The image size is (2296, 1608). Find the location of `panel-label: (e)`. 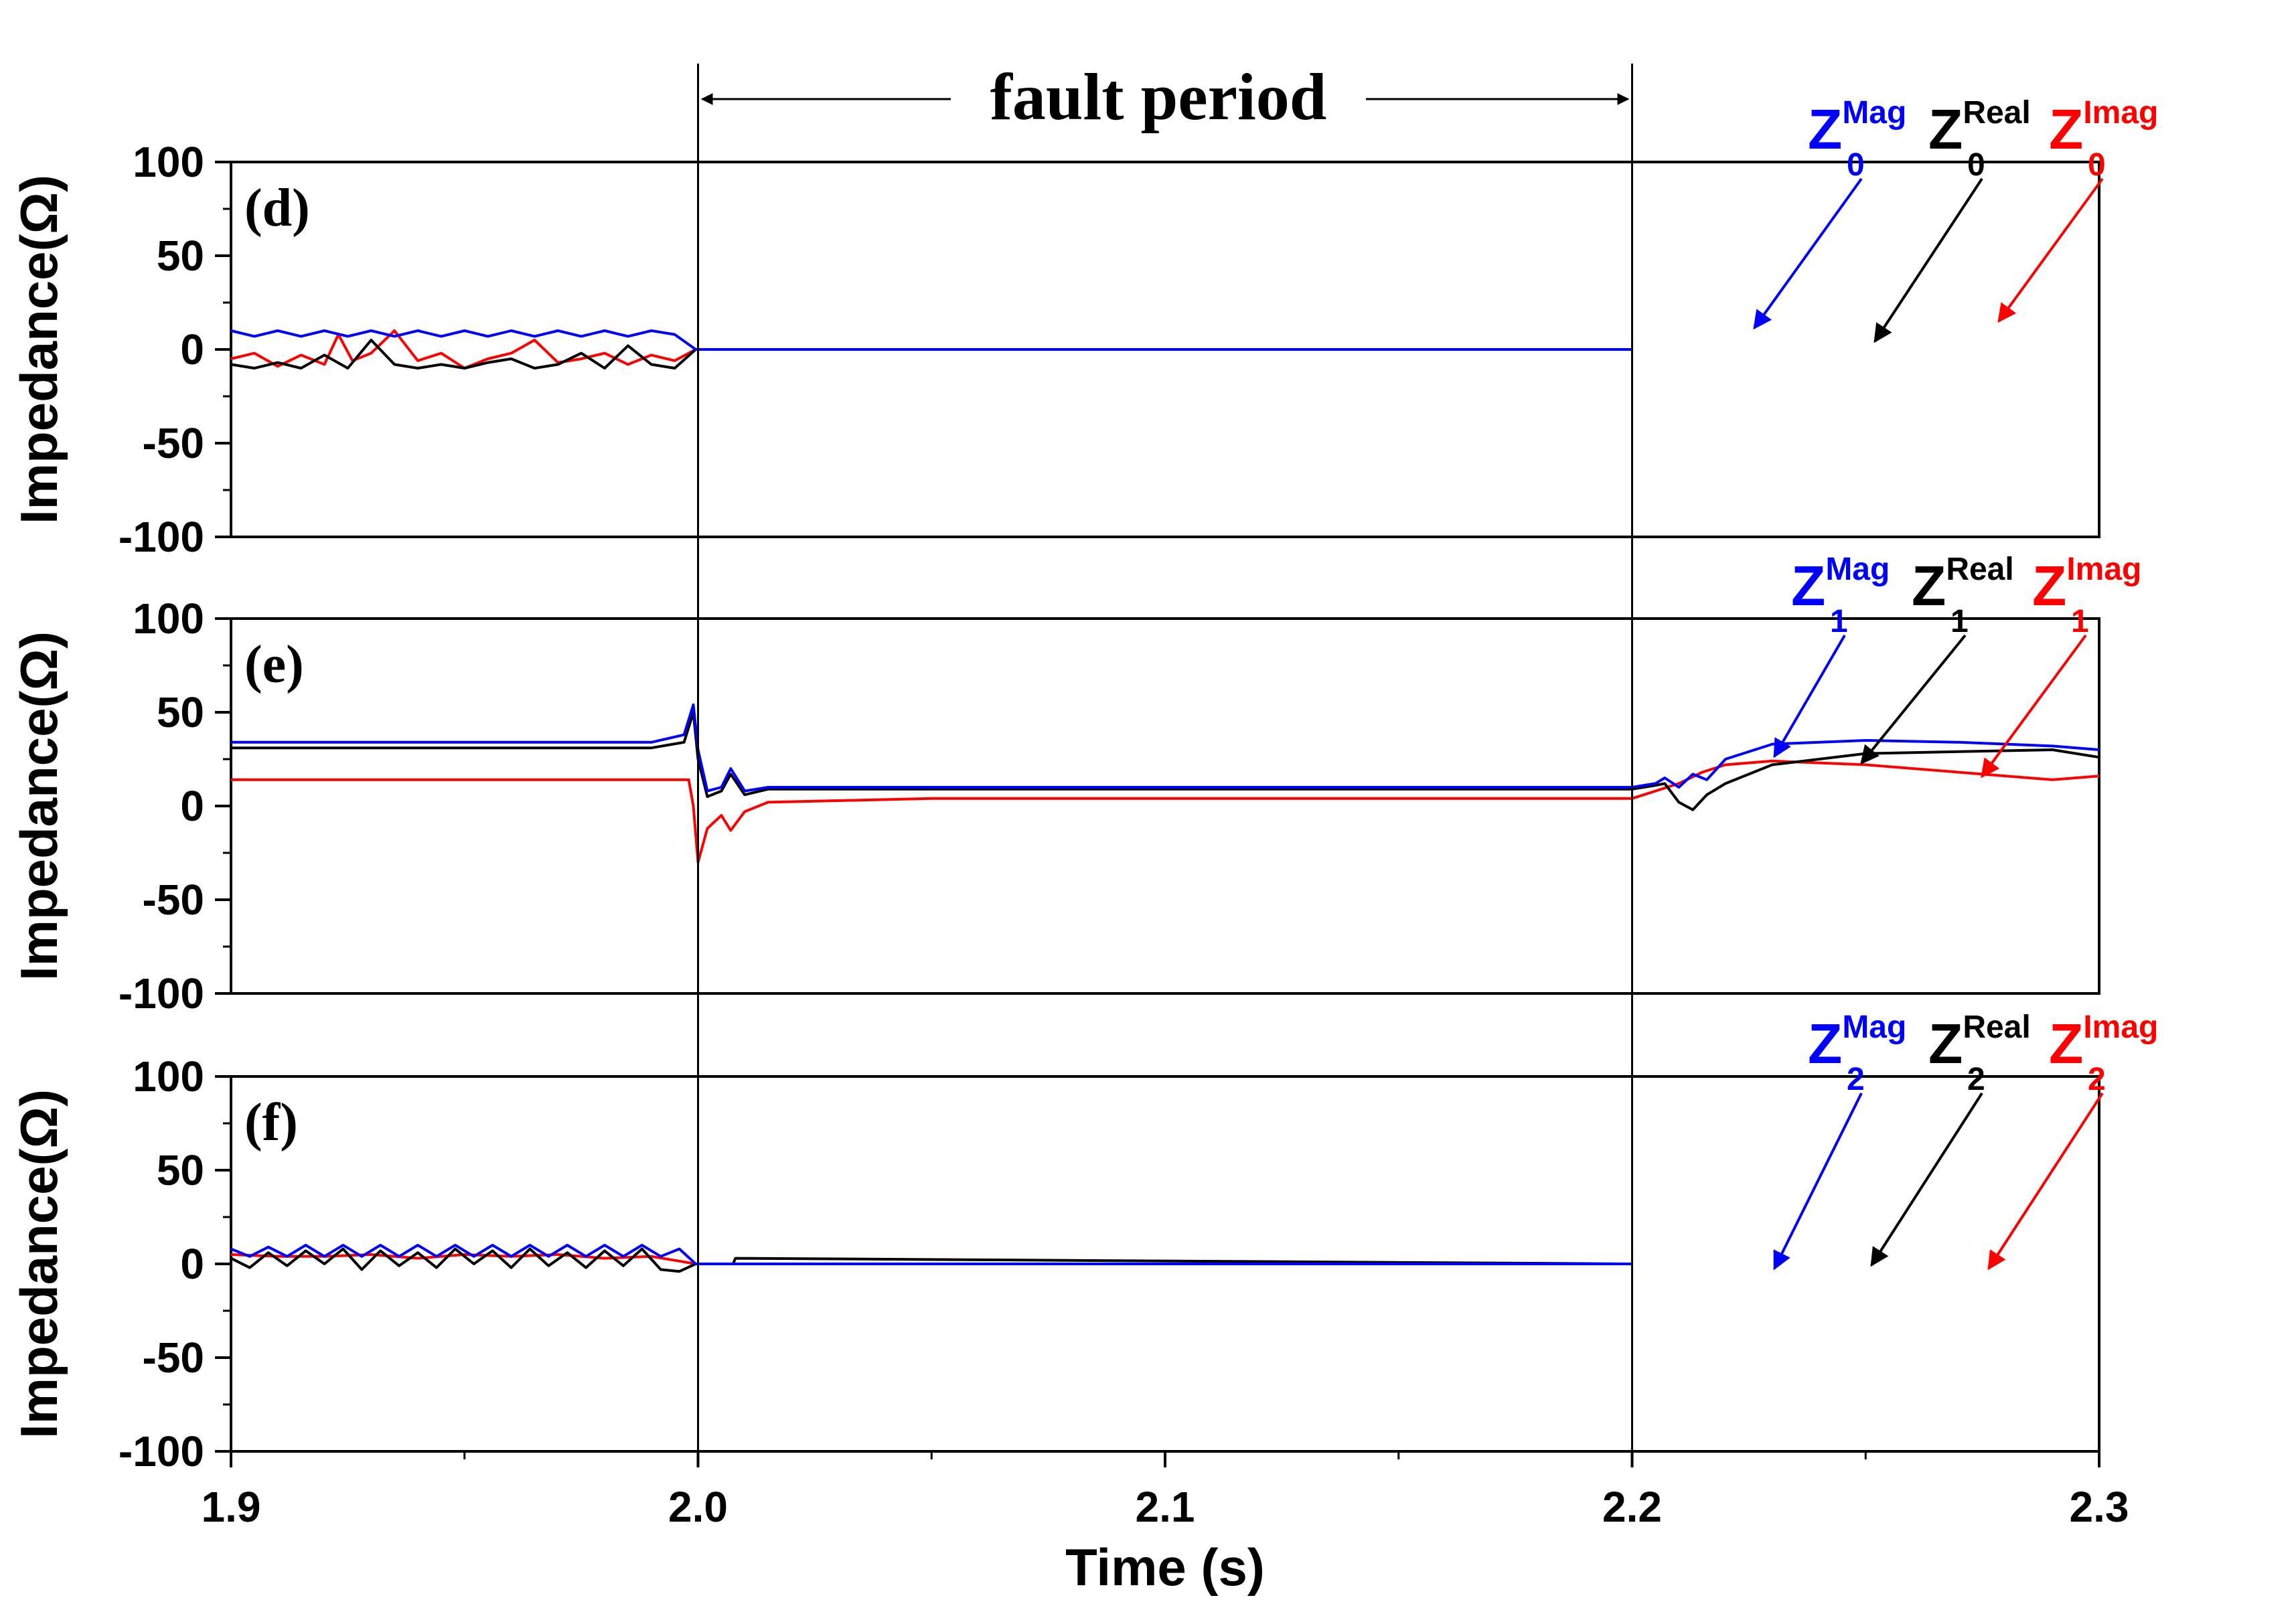

panel-label: (e) is located at coordinates (274, 664).